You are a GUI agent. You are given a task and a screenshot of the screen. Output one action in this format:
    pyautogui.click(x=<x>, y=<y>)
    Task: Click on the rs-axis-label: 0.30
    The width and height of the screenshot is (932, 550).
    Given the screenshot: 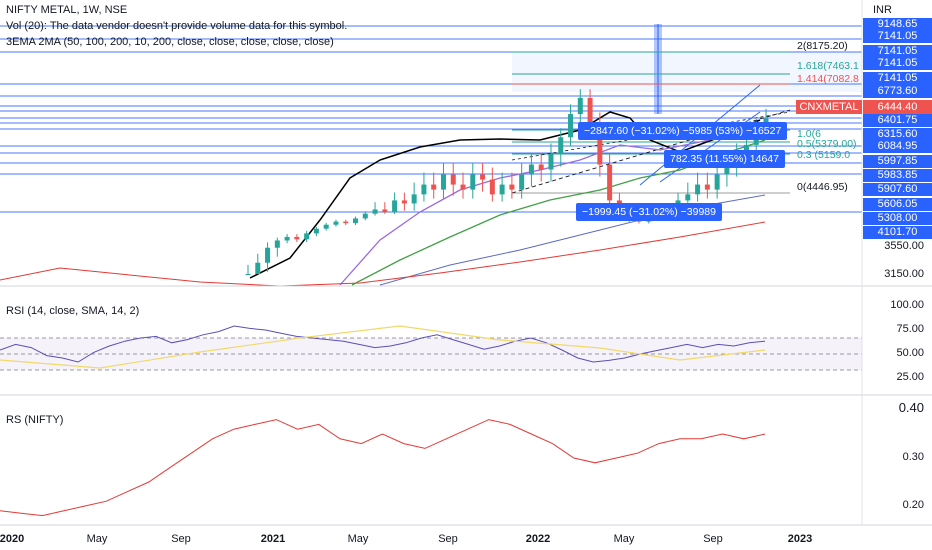 What is the action you would take?
    pyautogui.click(x=913, y=457)
    